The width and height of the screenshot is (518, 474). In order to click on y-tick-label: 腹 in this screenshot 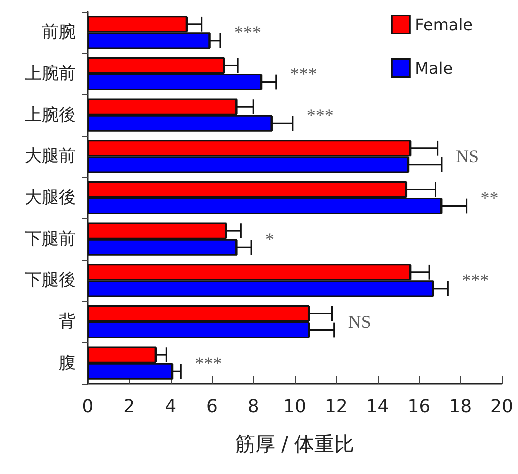, I will do `click(67, 363)`.